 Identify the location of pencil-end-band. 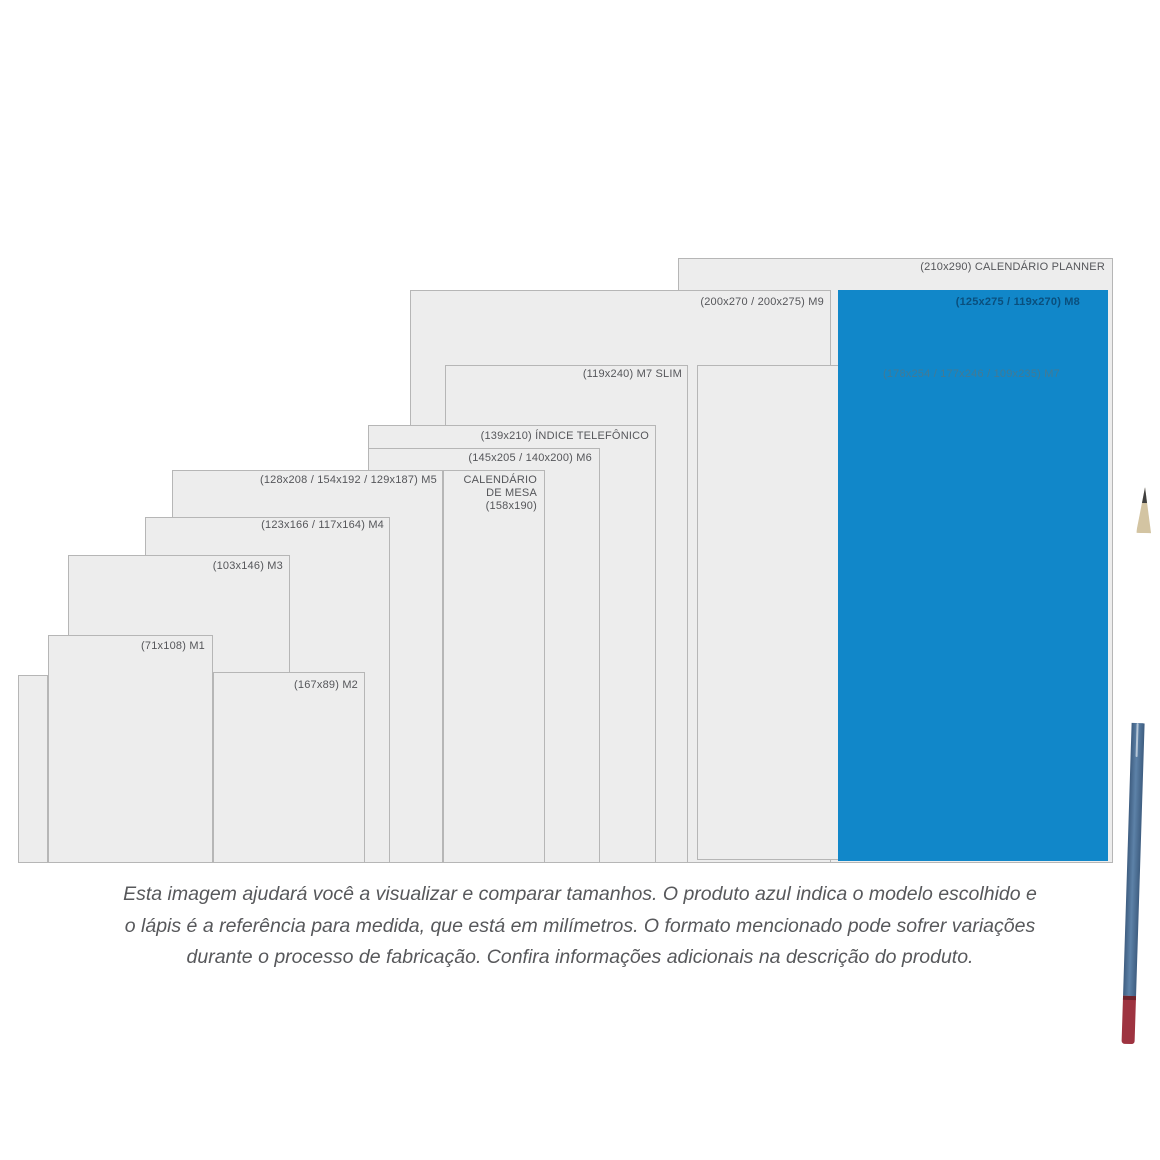
(1129, 998).